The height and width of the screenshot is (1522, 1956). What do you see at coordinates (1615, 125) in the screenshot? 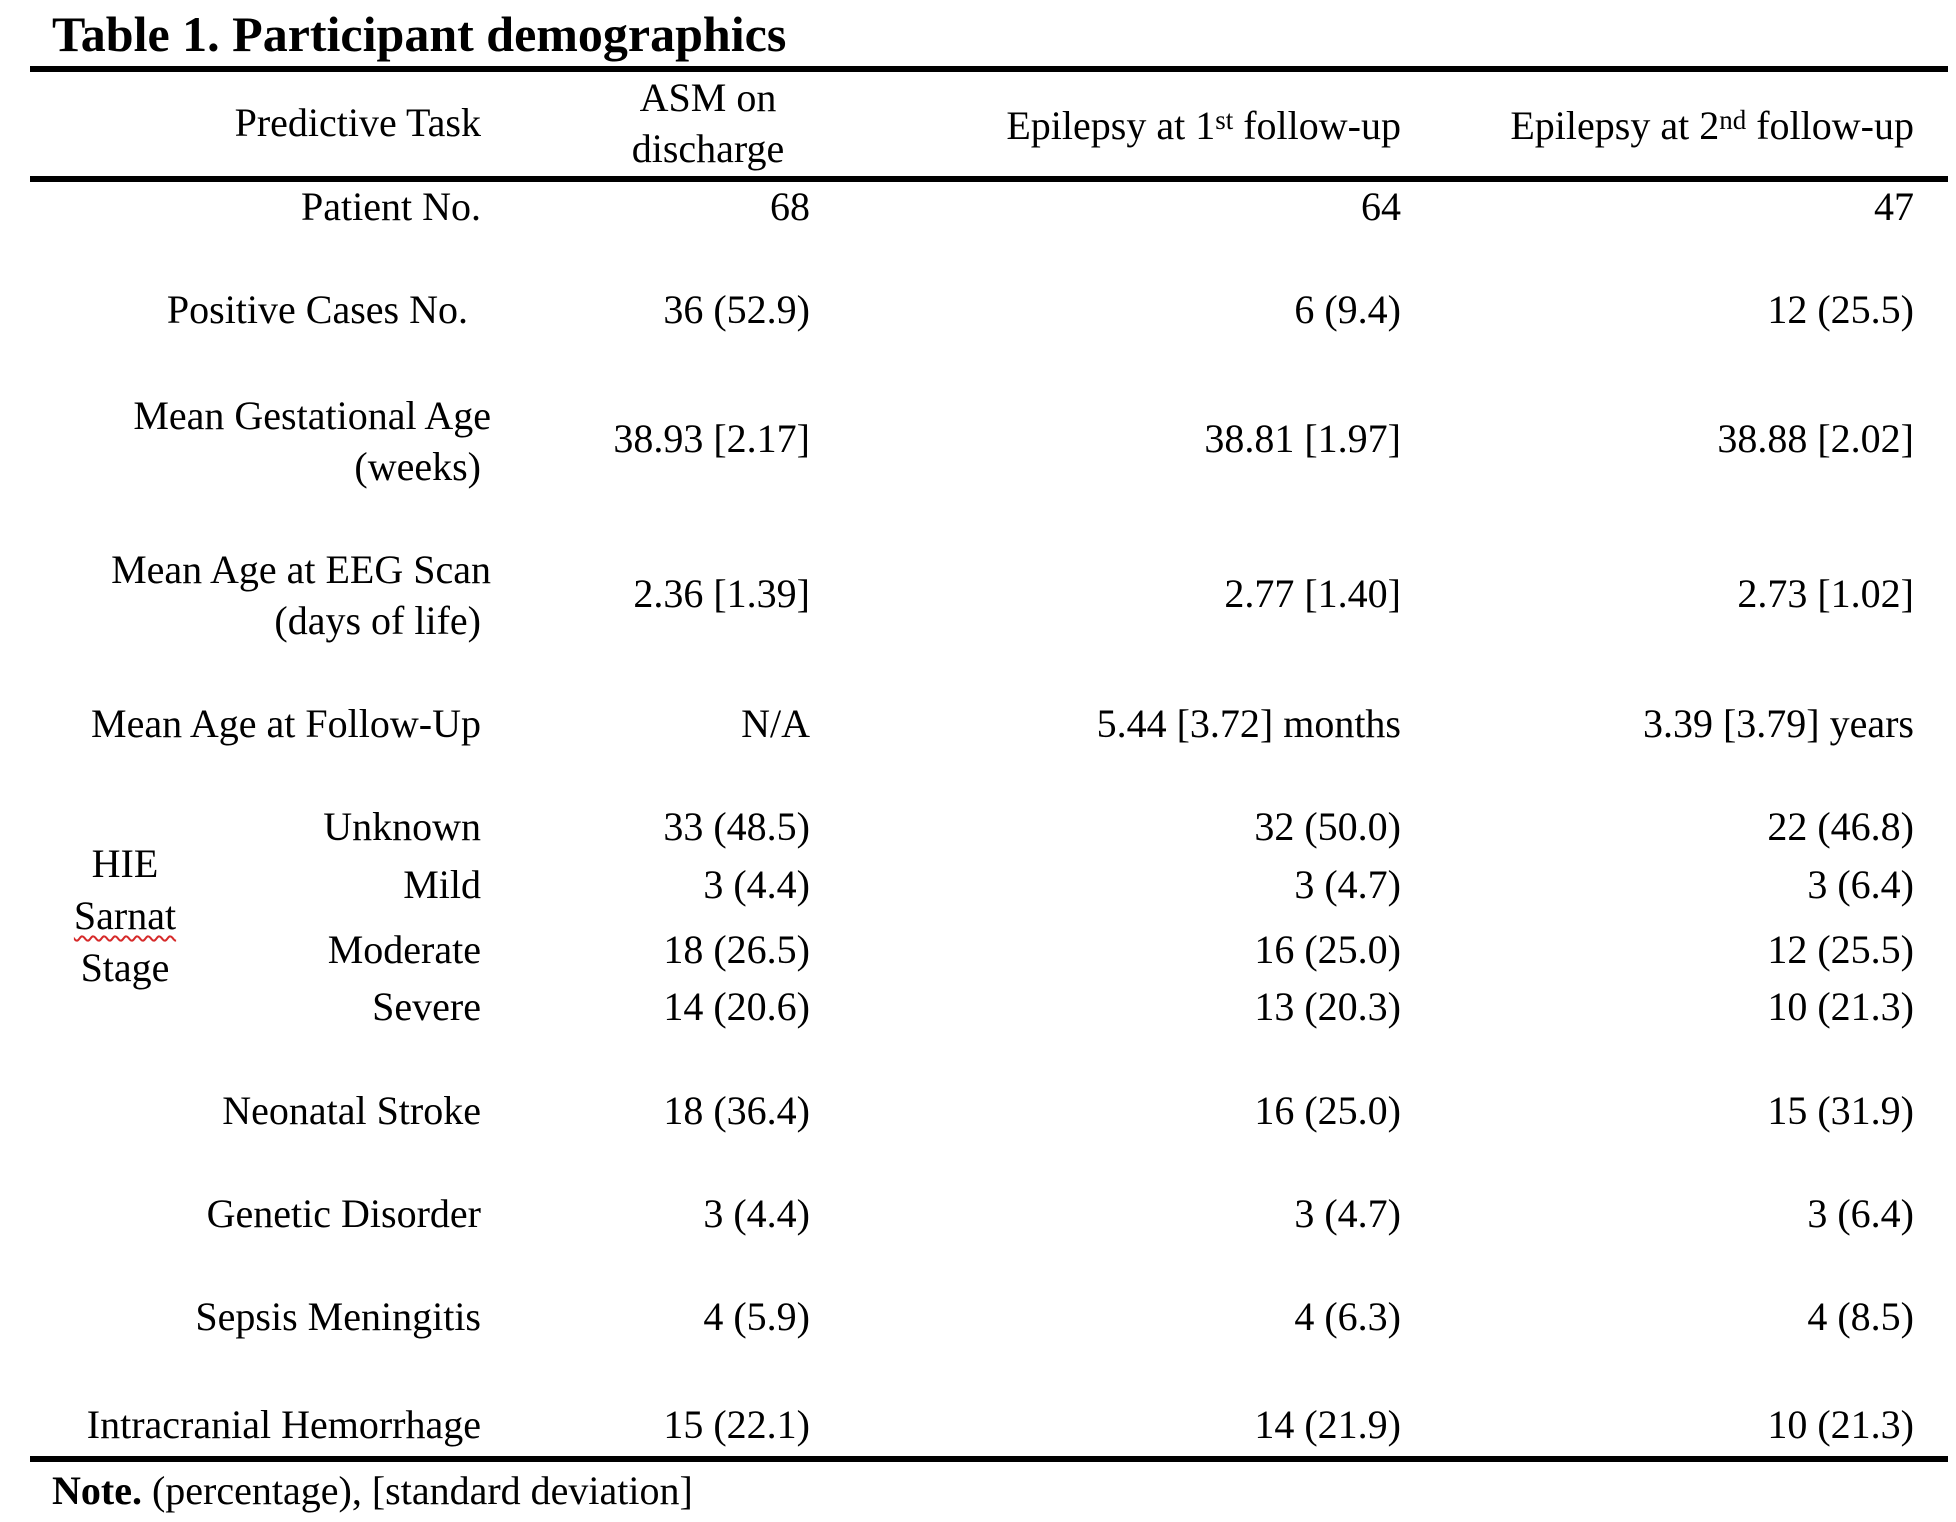
I see `header-col3-pre: Epilepsy at 2` at bounding box center [1615, 125].